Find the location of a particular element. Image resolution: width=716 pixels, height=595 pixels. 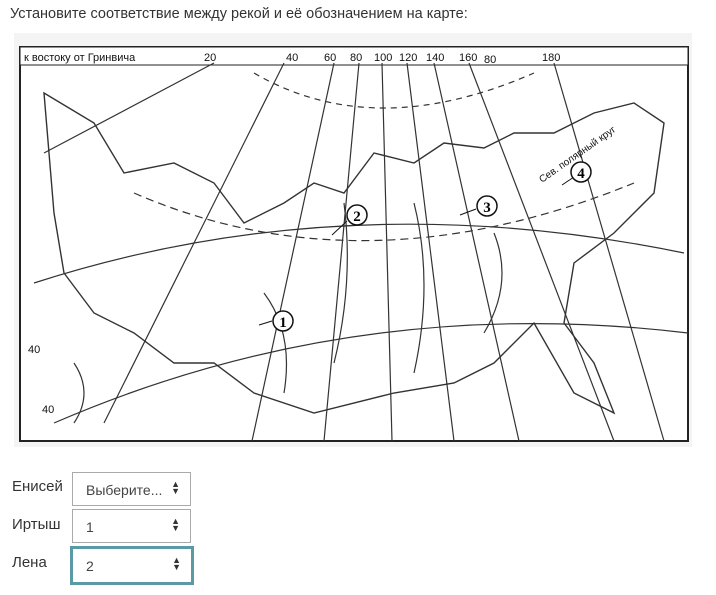

lon-label: 40 is located at coordinates (292, 58).